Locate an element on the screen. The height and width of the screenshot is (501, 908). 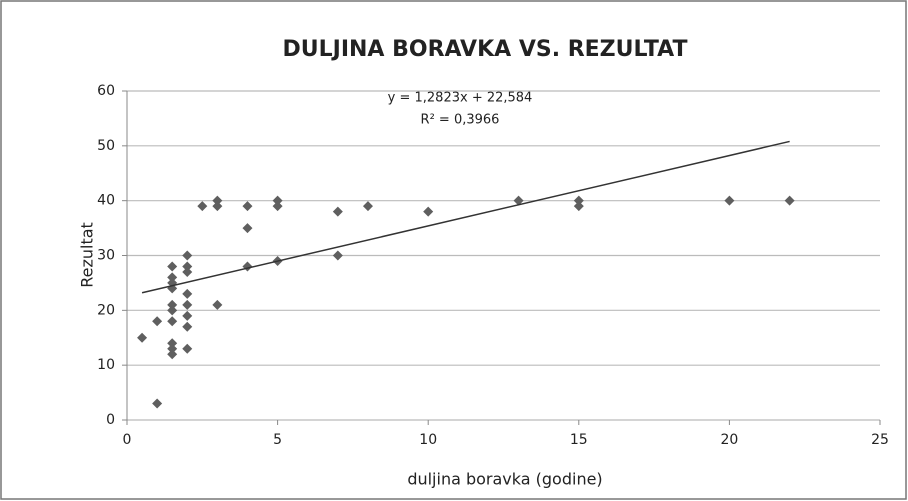
r-squared: R² = 0,3966 is located at coordinates (460, 120).